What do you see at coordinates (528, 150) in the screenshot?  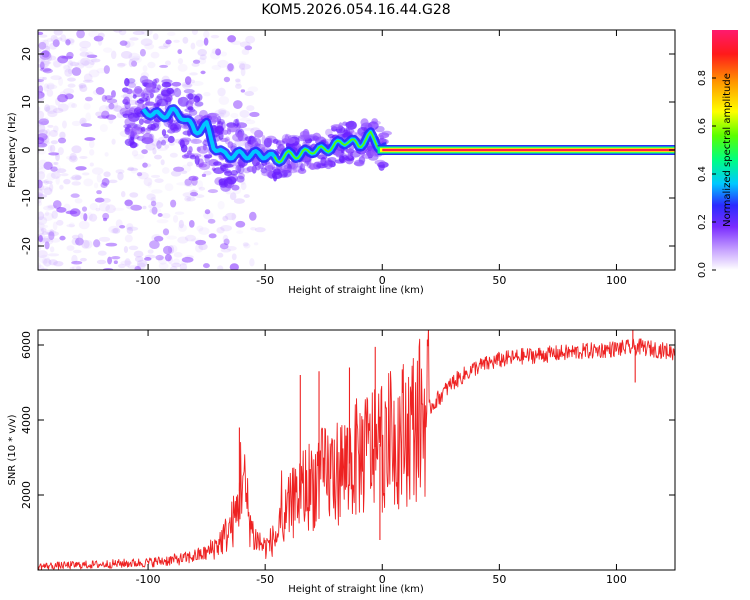 I see `band-red` at bounding box center [528, 150].